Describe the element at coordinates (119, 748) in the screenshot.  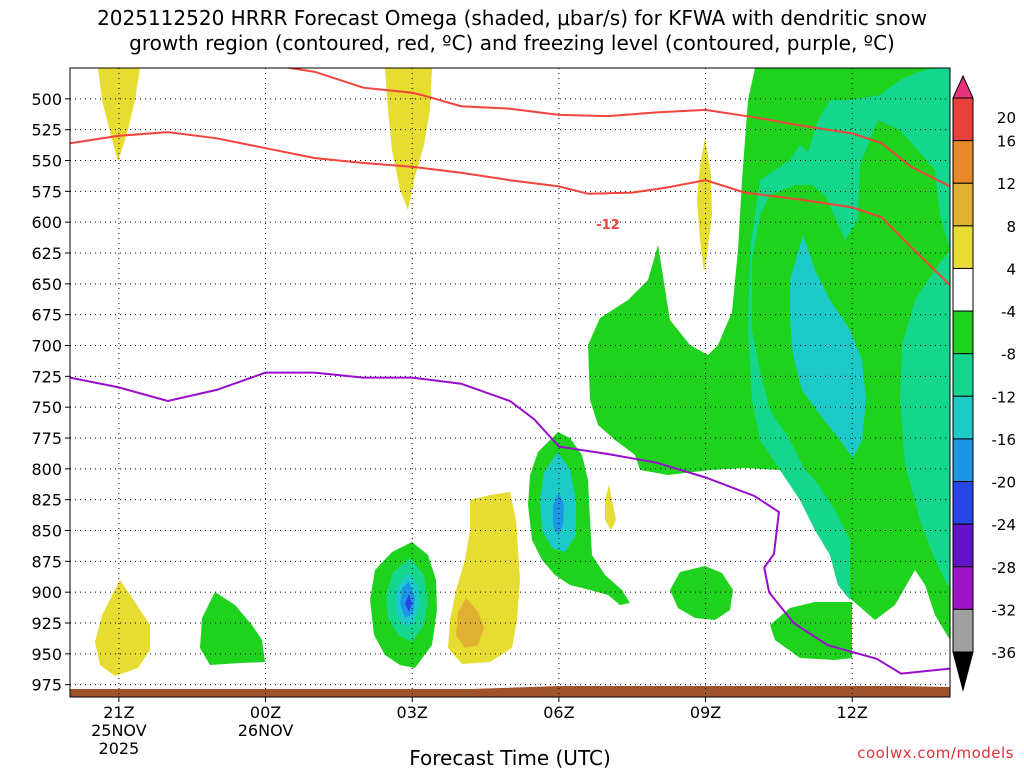
I see `x-tick-label-21Z-3: 2025` at that location.